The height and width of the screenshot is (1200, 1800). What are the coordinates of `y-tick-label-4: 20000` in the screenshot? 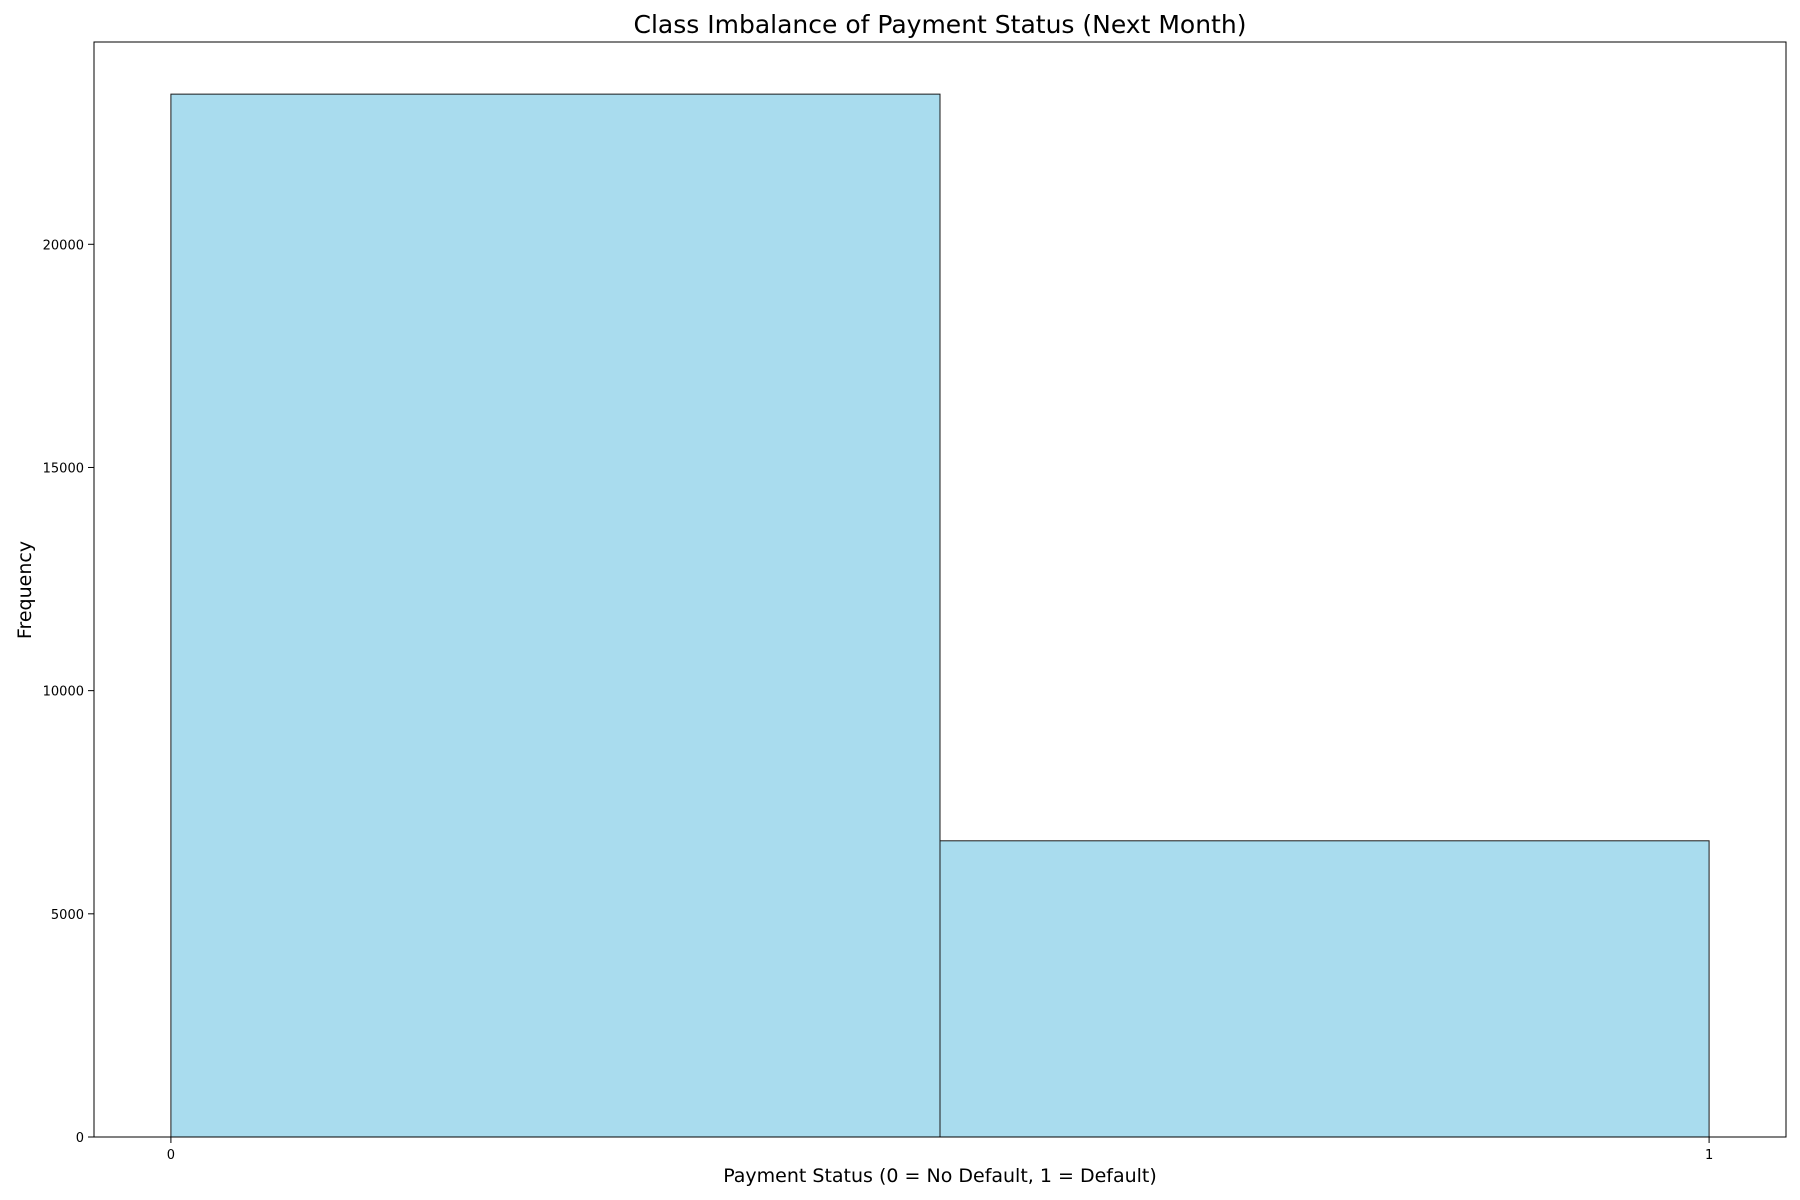 It's located at (63, 245).